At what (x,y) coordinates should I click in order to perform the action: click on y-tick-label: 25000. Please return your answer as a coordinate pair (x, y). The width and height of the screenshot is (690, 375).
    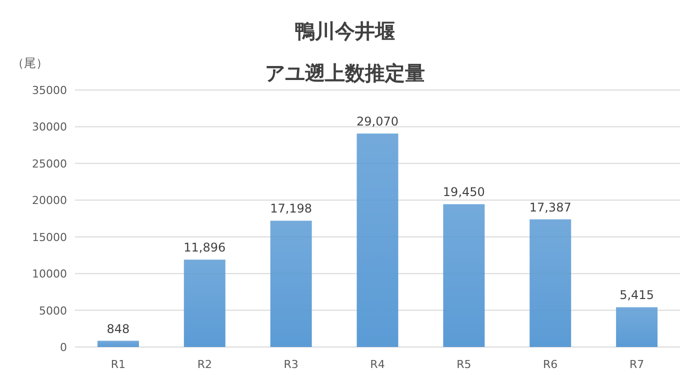
    Looking at the image, I should click on (49, 163).